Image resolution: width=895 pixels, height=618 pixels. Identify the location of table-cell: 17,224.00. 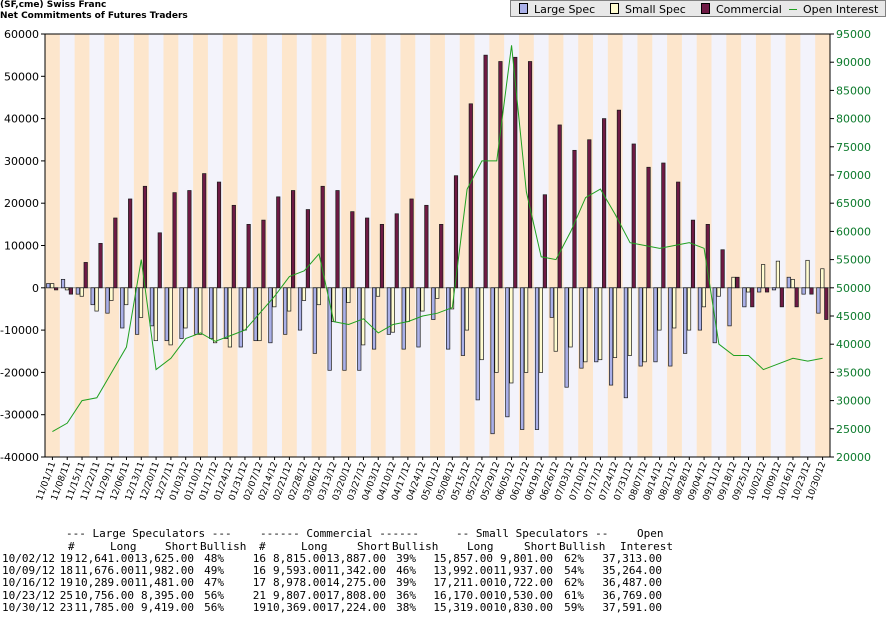
(356, 607).